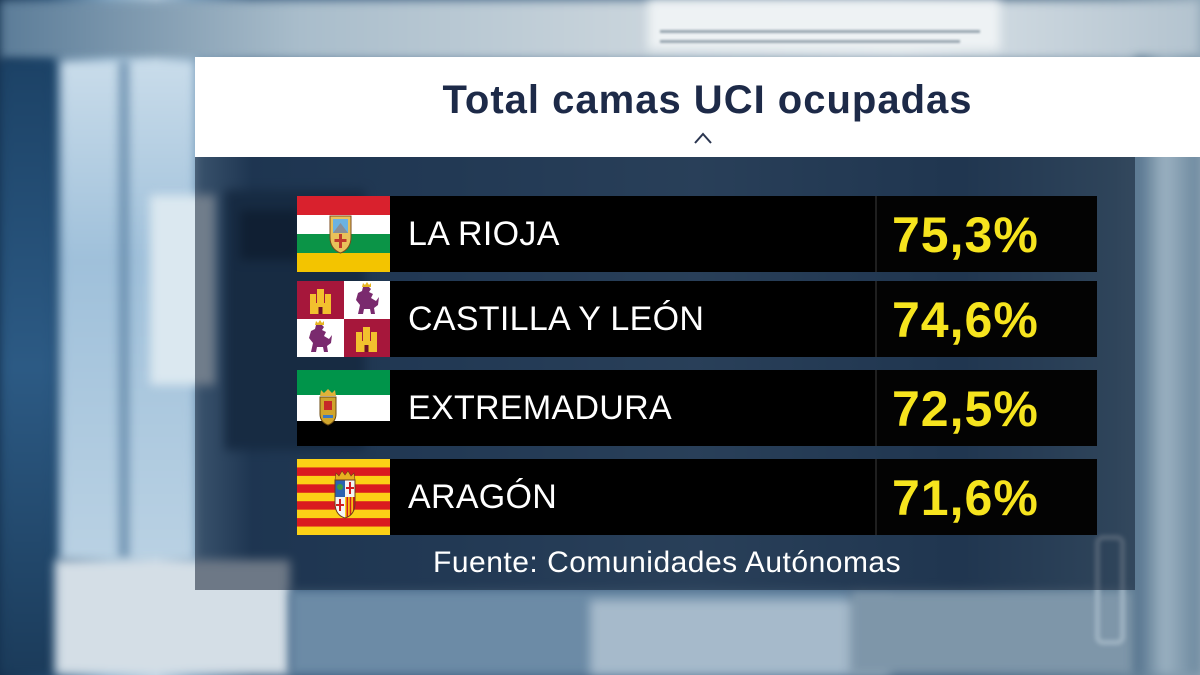 The image size is (1200, 675). What do you see at coordinates (707, 100) in the screenshot?
I see `chart-title: Total camas UCI ocupadas` at bounding box center [707, 100].